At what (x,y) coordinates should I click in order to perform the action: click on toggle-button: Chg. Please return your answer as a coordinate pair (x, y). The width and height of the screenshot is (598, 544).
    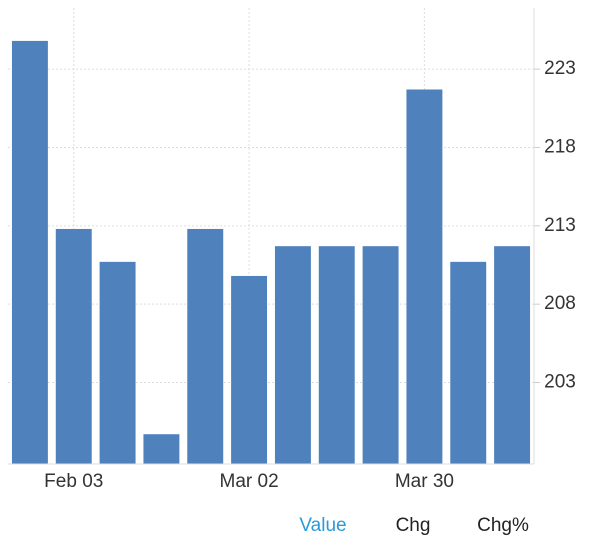
    Looking at the image, I should click on (413, 525).